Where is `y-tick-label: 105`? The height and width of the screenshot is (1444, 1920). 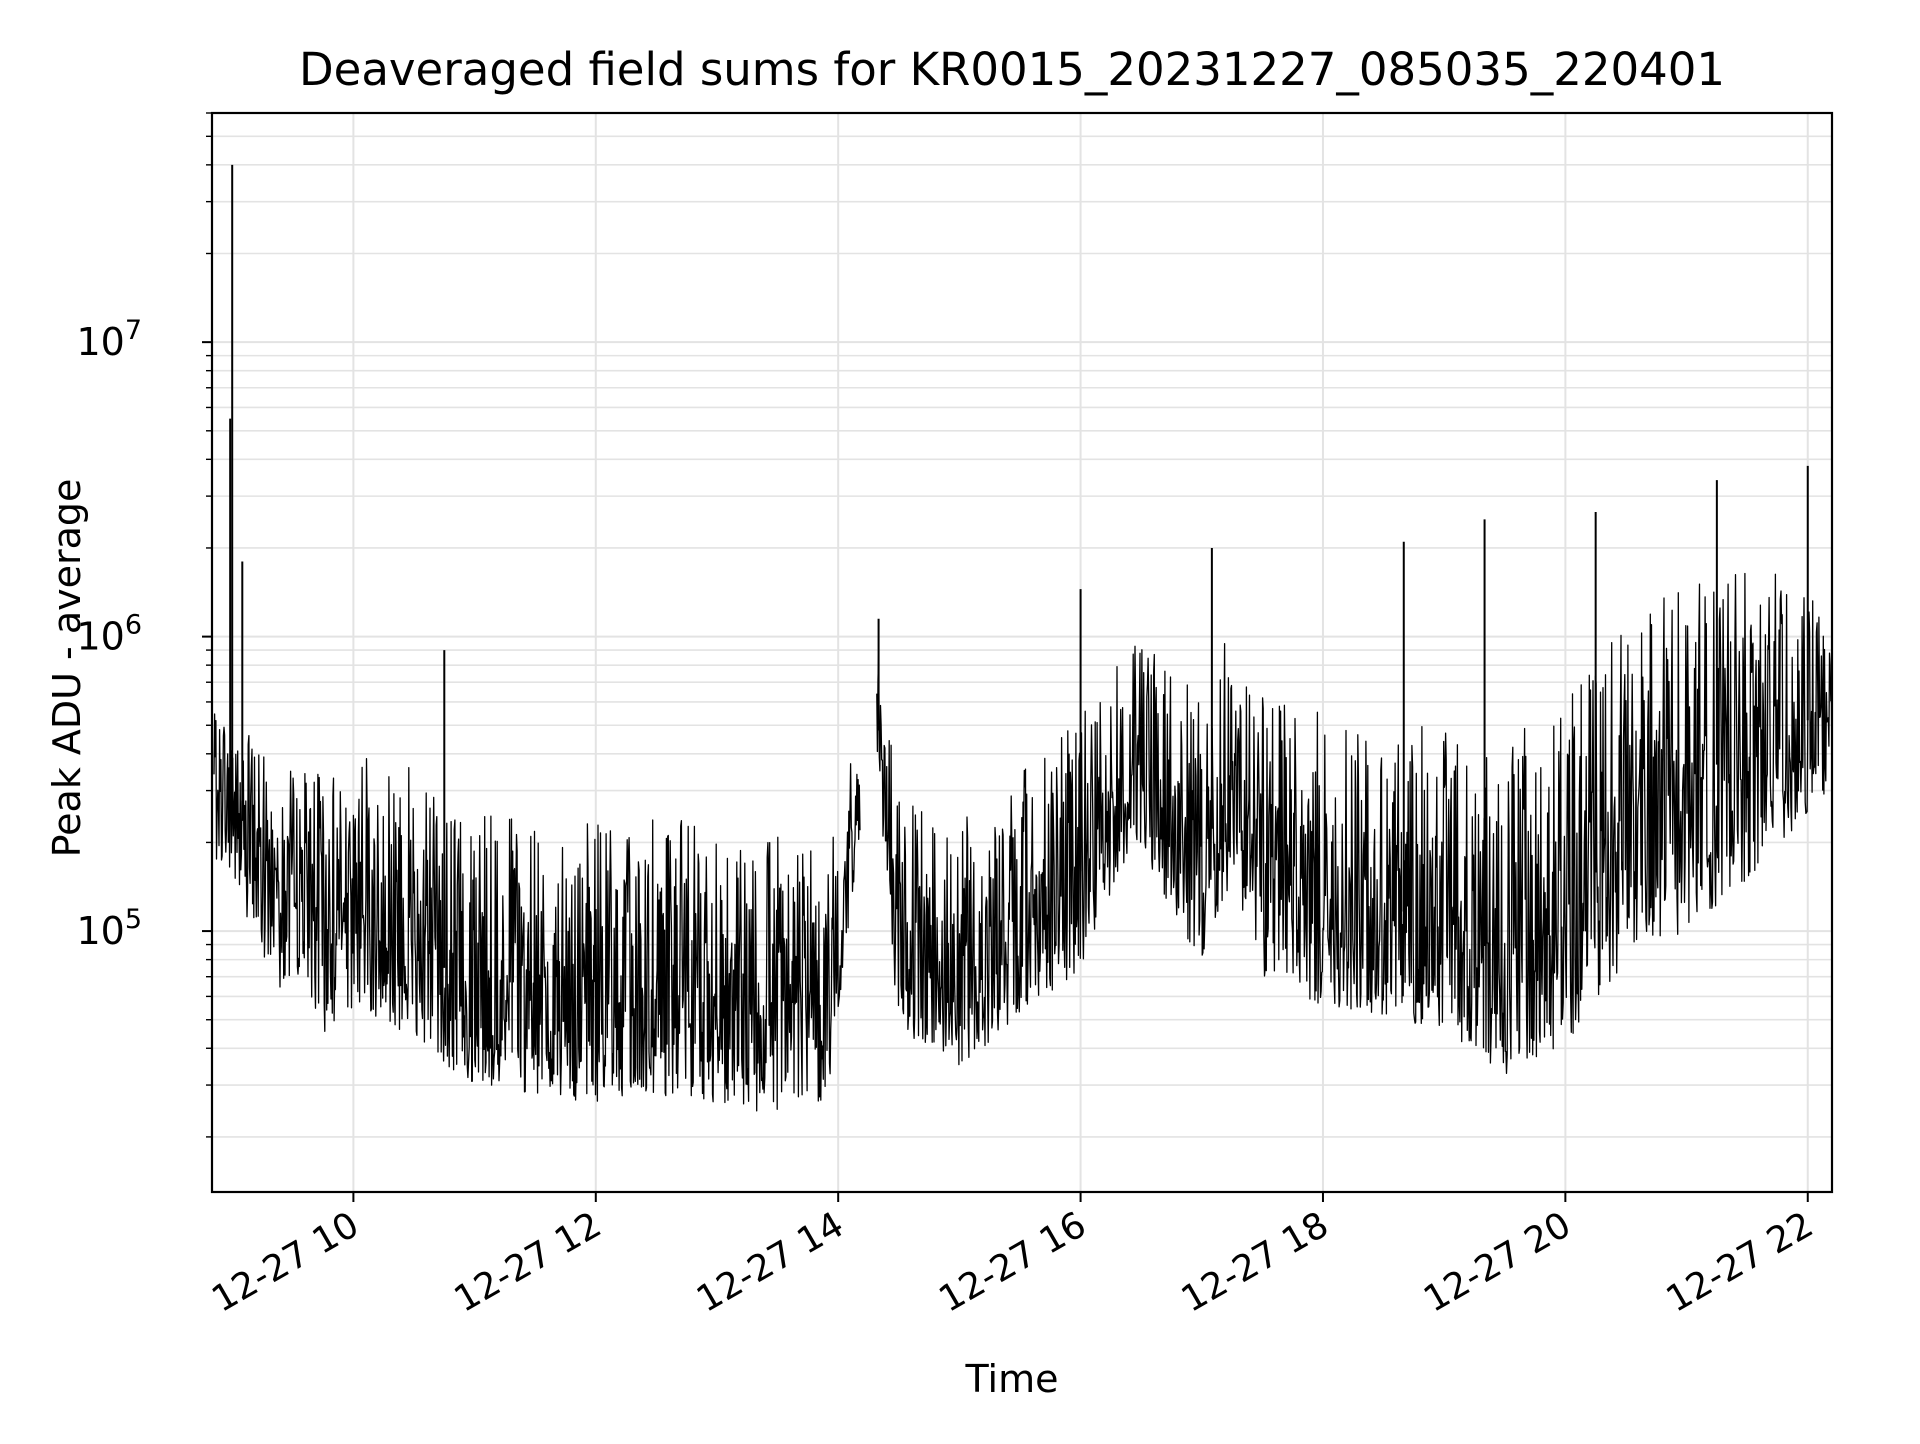 y-tick-label: 105 is located at coordinates (109, 928).